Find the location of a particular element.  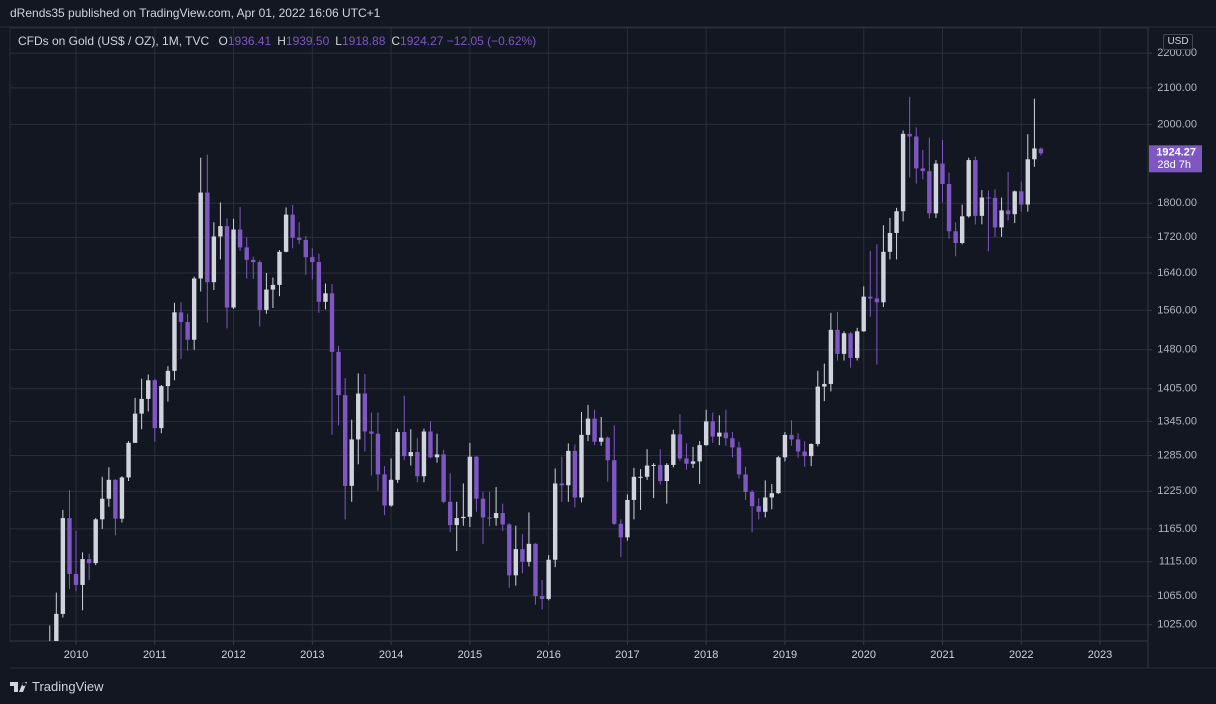

y-tick-label: 1025.00 is located at coordinates (1177, 625).